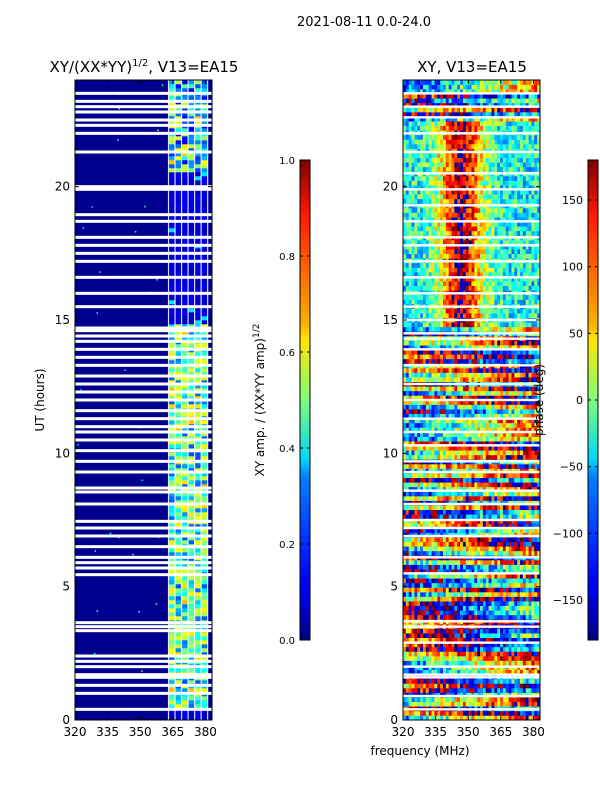 The height and width of the screenshot is (800, 600). I want to click on amp-flag-band, so click(143, 365).